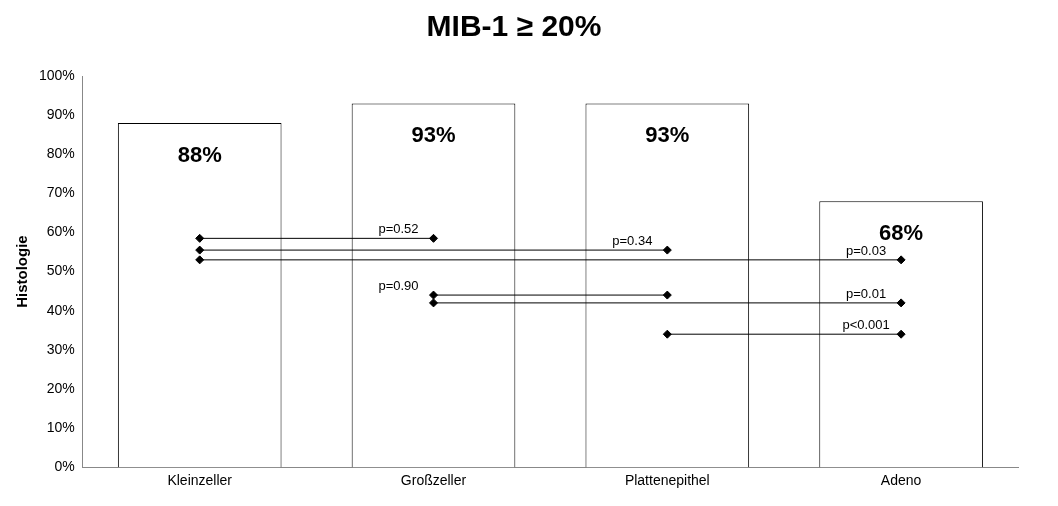 Image resolution: width=1058 pixels, height=506 pixels. What do you see at coordinates (199, 155) in the screenshot?
I see `data-label: 88%` at bounding box center [199, 155].